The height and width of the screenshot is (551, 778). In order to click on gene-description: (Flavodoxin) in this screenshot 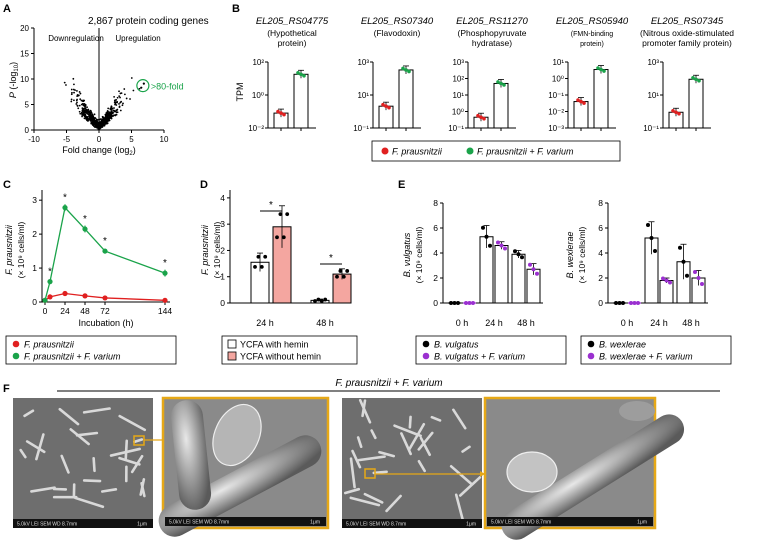, I will do `click(397, 33)`.